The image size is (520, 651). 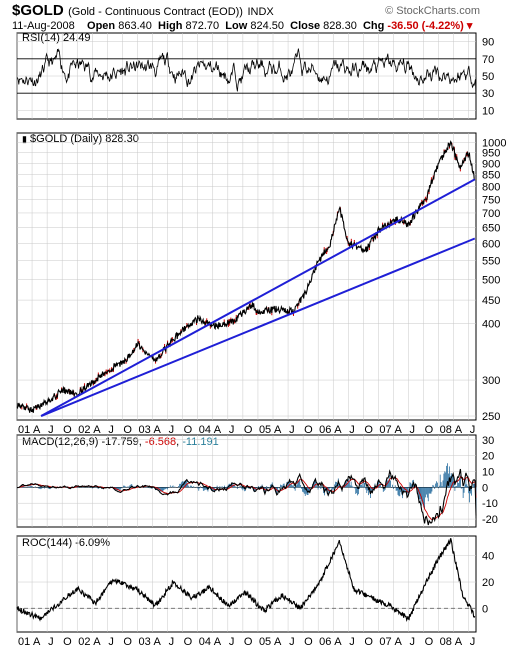 What do you see at coordinates (84, 642) in the screenshot?
I see `roc-xtick-label: 02` at bounding box center [84, 642].